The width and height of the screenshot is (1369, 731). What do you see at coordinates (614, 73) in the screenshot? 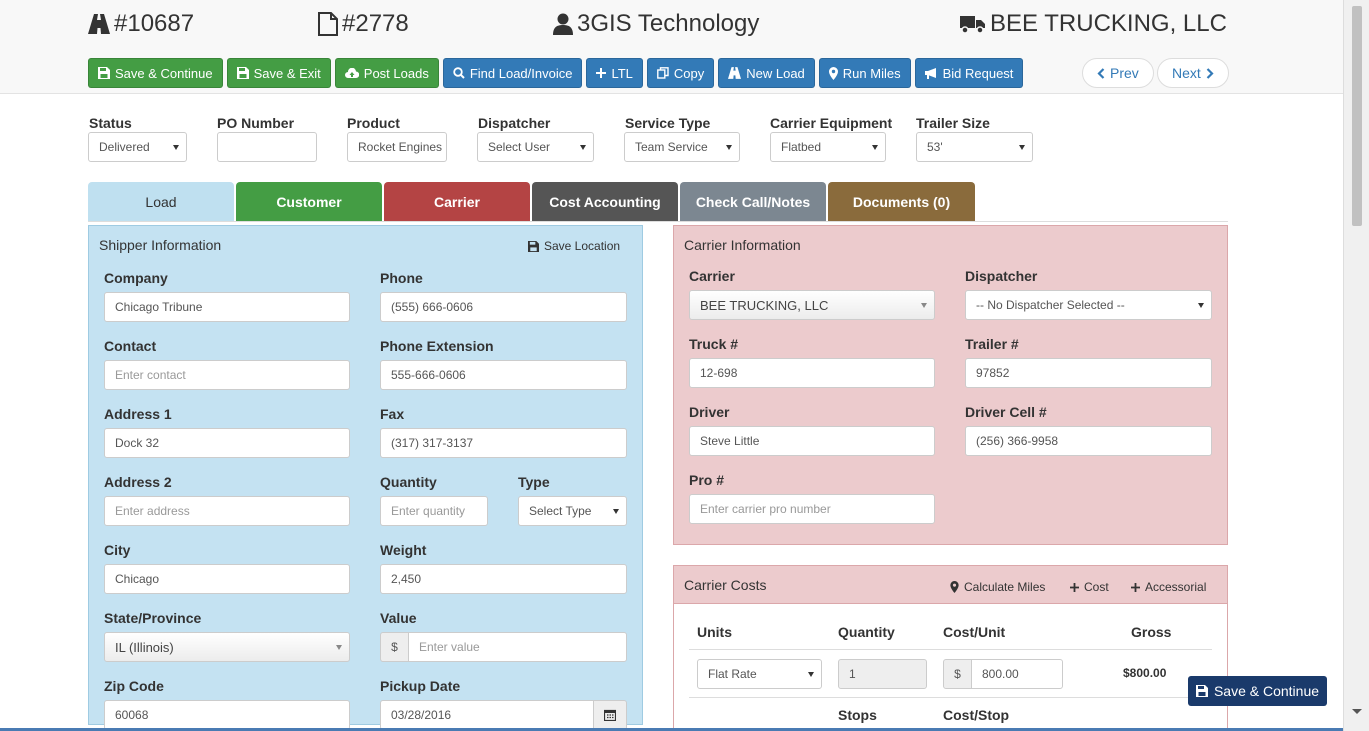
I see `ltl-button: LTL` at bounding box center [614, 73].